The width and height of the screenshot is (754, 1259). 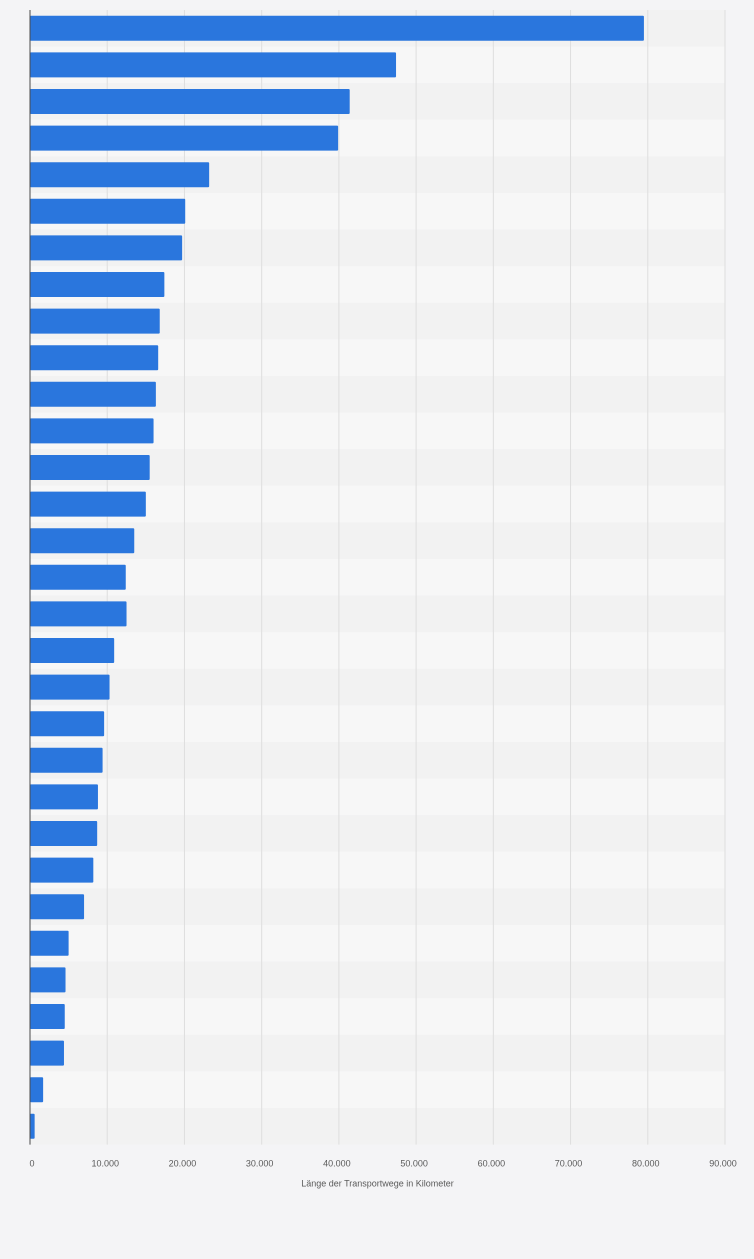 What do you see at coordinates (105, 1164) in the screenshot?
I see `x-tick-label: 10.000` at bounding box center [105, 1164].